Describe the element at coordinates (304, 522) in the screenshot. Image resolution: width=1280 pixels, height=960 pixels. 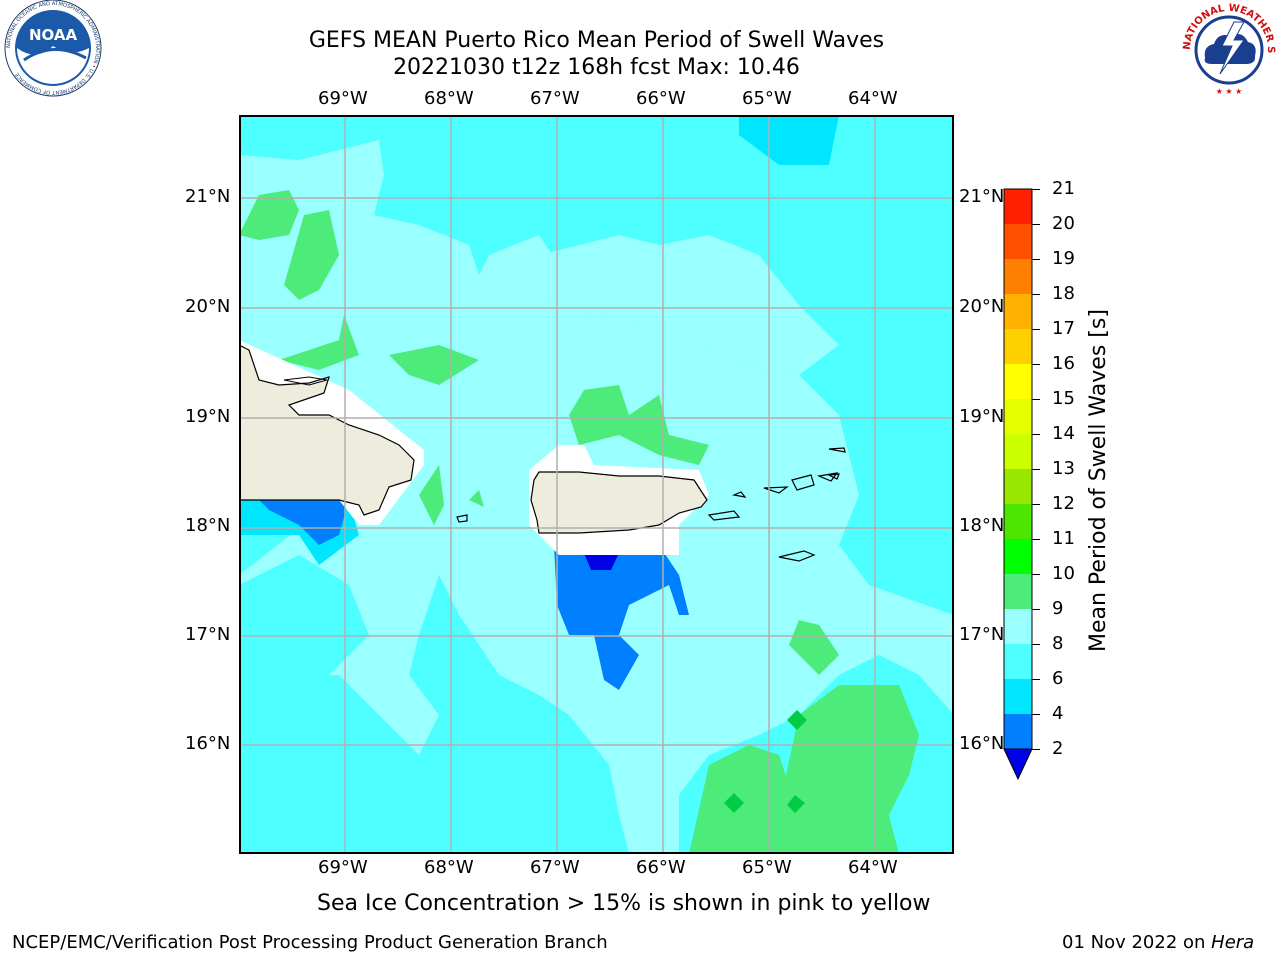
I see `field-2-4s` at that location.